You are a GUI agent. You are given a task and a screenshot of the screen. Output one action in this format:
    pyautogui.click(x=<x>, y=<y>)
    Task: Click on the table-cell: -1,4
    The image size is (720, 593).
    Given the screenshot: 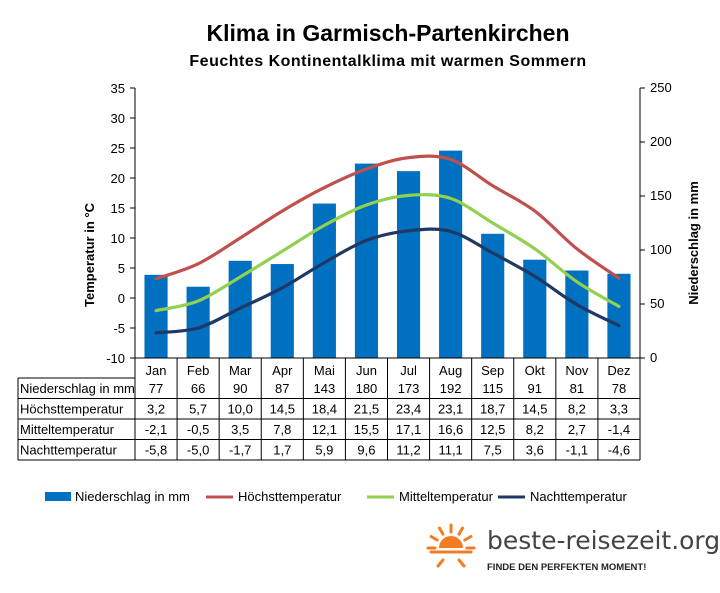 What is the action you would take?
    pyautogui.click(x=619, y=429)
    